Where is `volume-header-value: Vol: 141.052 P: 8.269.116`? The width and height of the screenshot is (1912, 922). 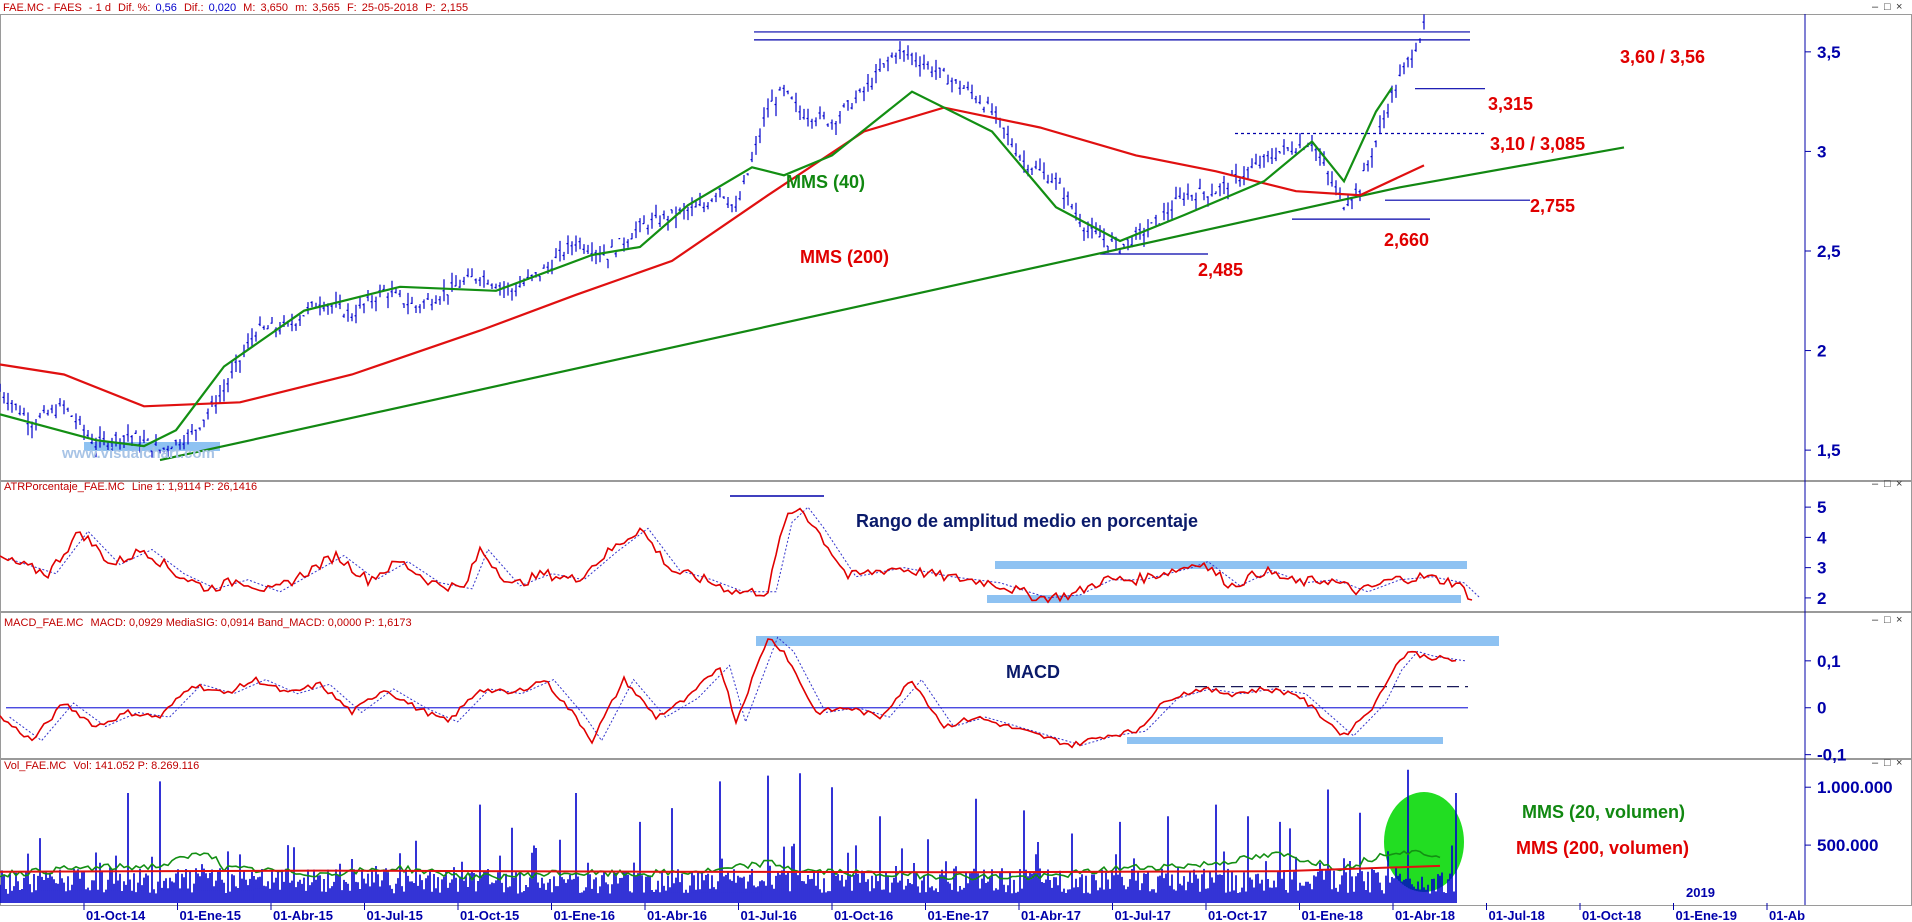
volume-header-value: Vol: 141.052 P: 8.269.116 is located at coordinates (136, 766).